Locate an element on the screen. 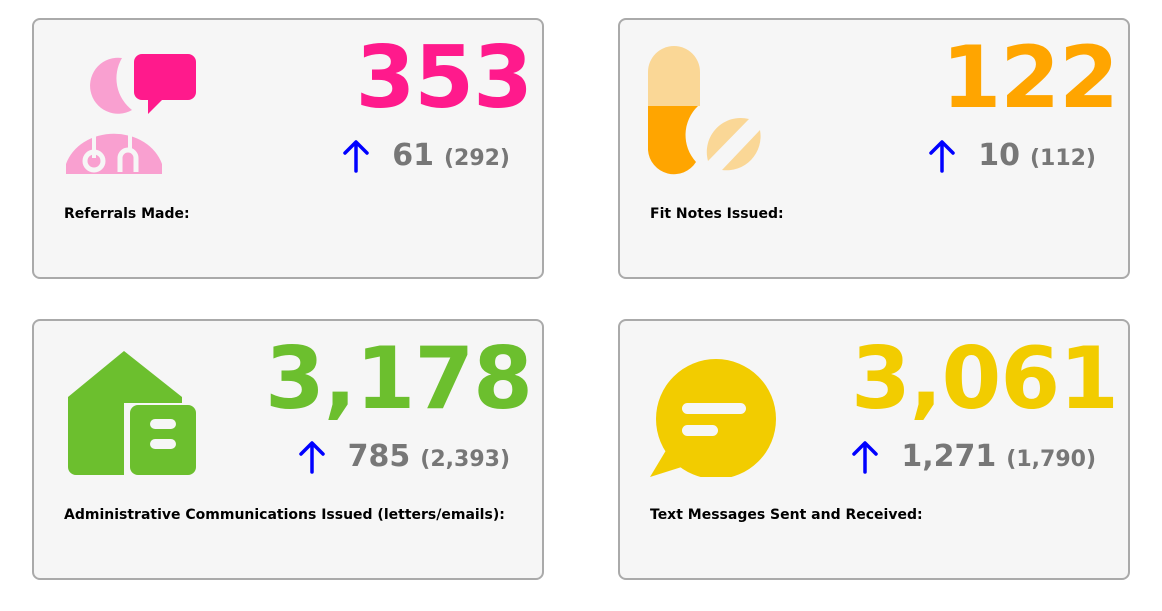  metric-value: 353 is located at coordinates (444, 78).